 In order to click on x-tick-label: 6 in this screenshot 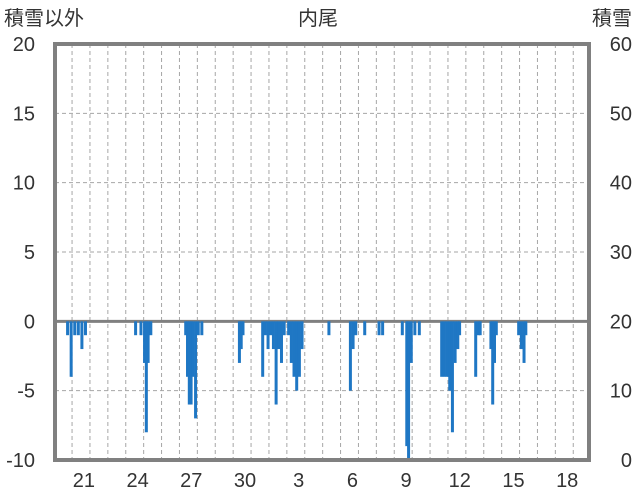, I will do `click(352, 481)`.